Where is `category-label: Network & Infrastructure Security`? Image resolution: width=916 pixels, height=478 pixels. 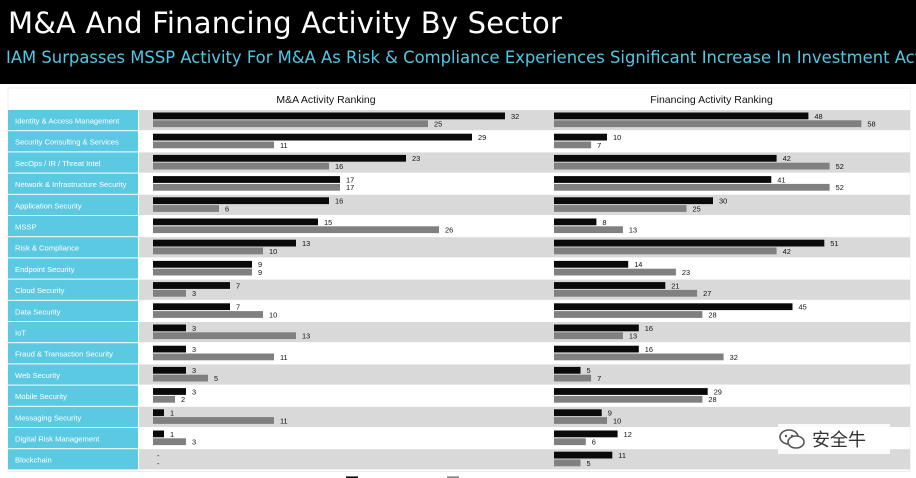 category-label: Network & Infrastructure Security is located at coordinates (71, 184).